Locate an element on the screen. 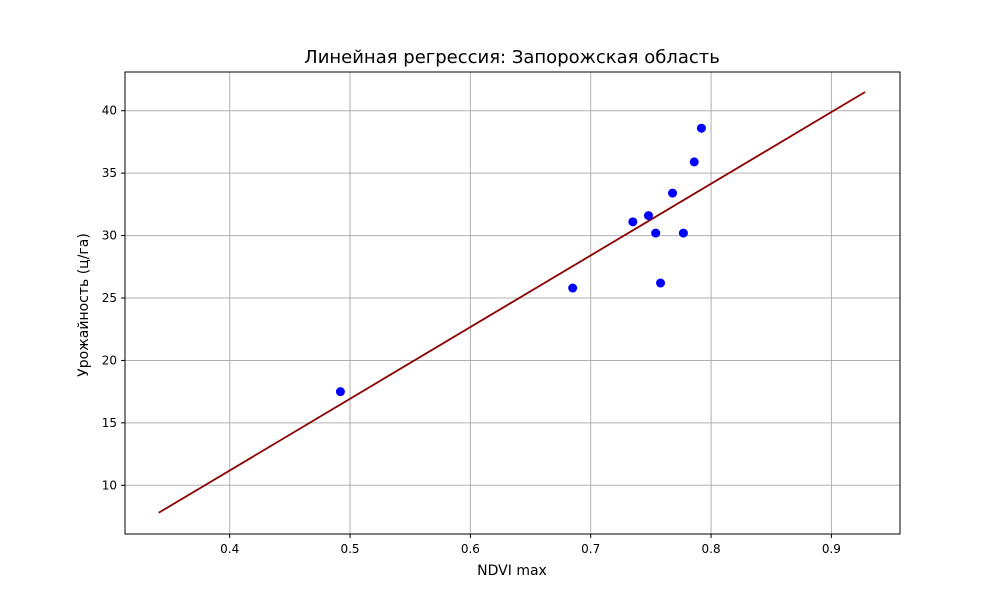 The width and height of the screenshot is (1000, 600). y-tick-label: 15 is located at coordinates (109, 423).